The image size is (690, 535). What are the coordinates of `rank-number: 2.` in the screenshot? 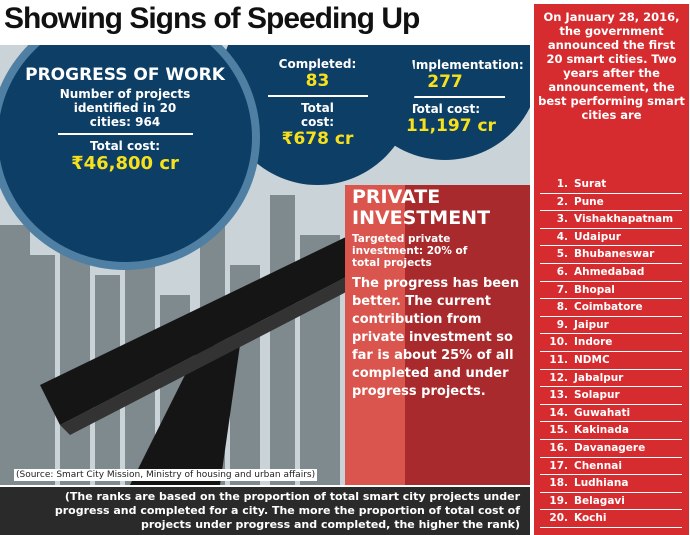 It's located at (562, 201).